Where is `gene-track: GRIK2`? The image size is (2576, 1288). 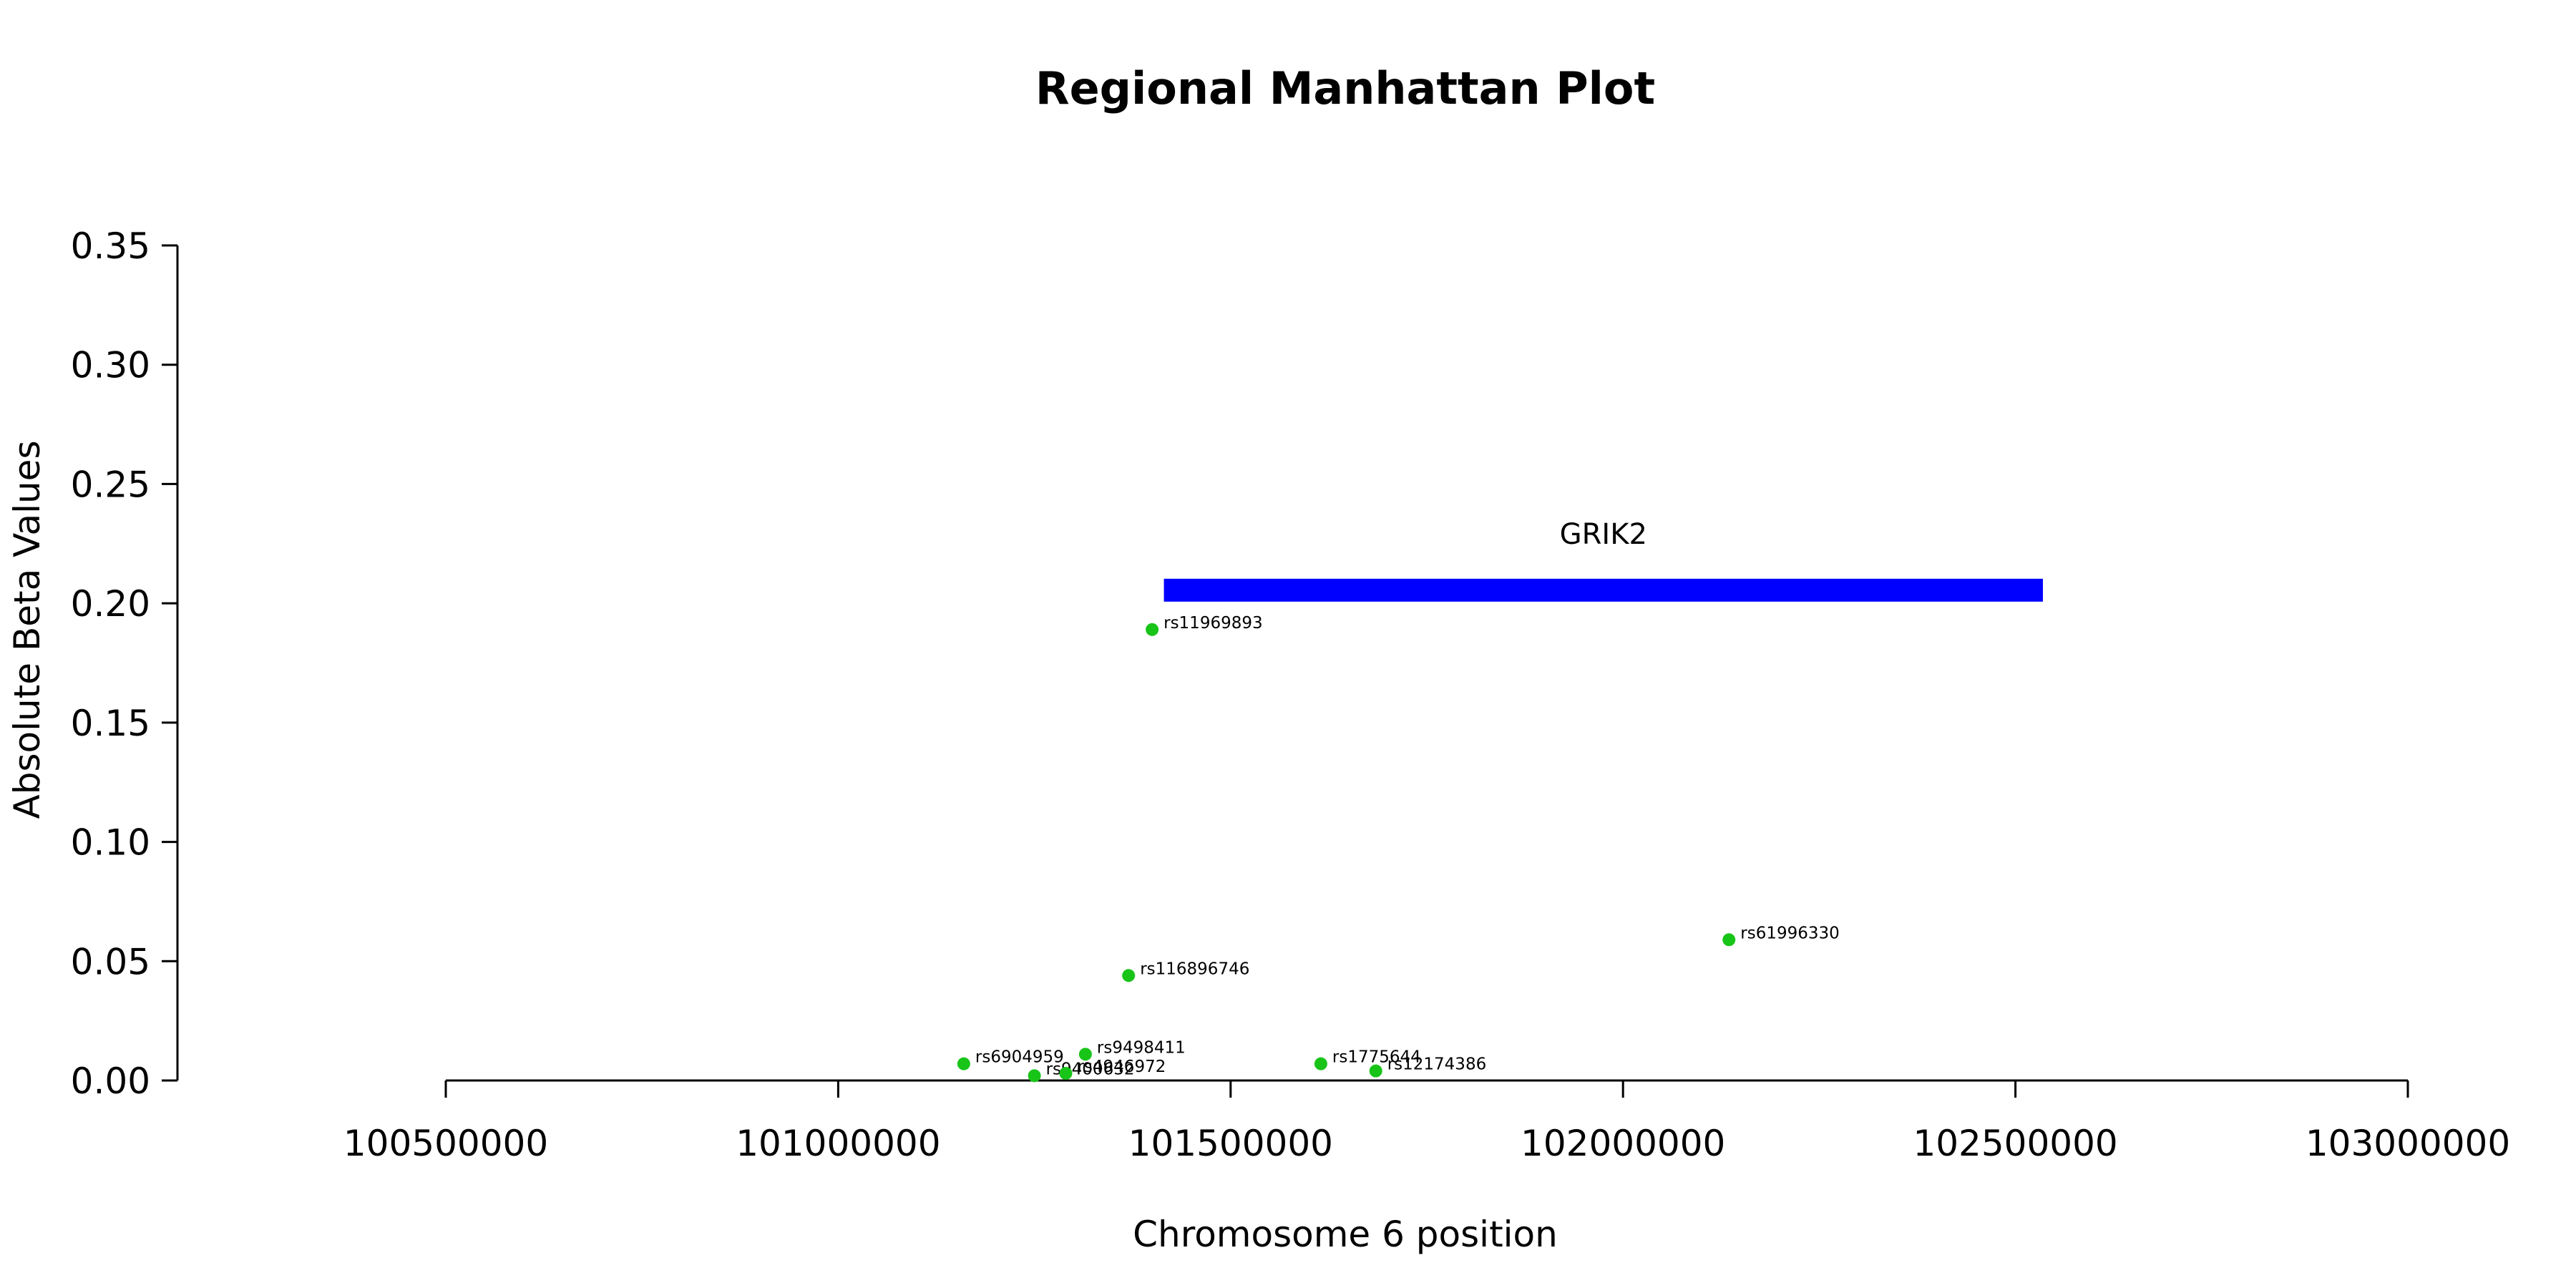 gene-track: GRIK2 is located at coordinates (1603, 560).